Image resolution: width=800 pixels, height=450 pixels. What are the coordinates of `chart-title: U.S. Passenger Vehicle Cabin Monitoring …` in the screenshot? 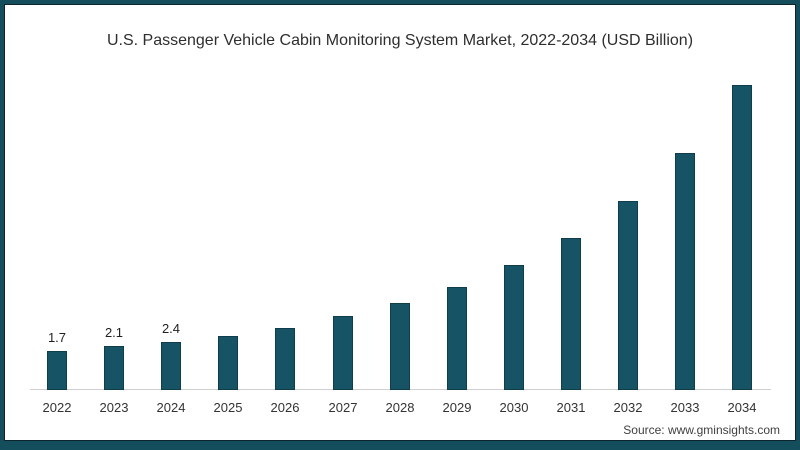 It's located at (400, 40).